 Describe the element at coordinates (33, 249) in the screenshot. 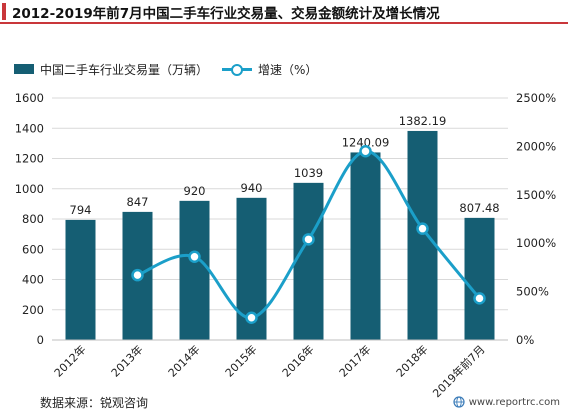

I see `y-left-tick-label: 600` at that location.